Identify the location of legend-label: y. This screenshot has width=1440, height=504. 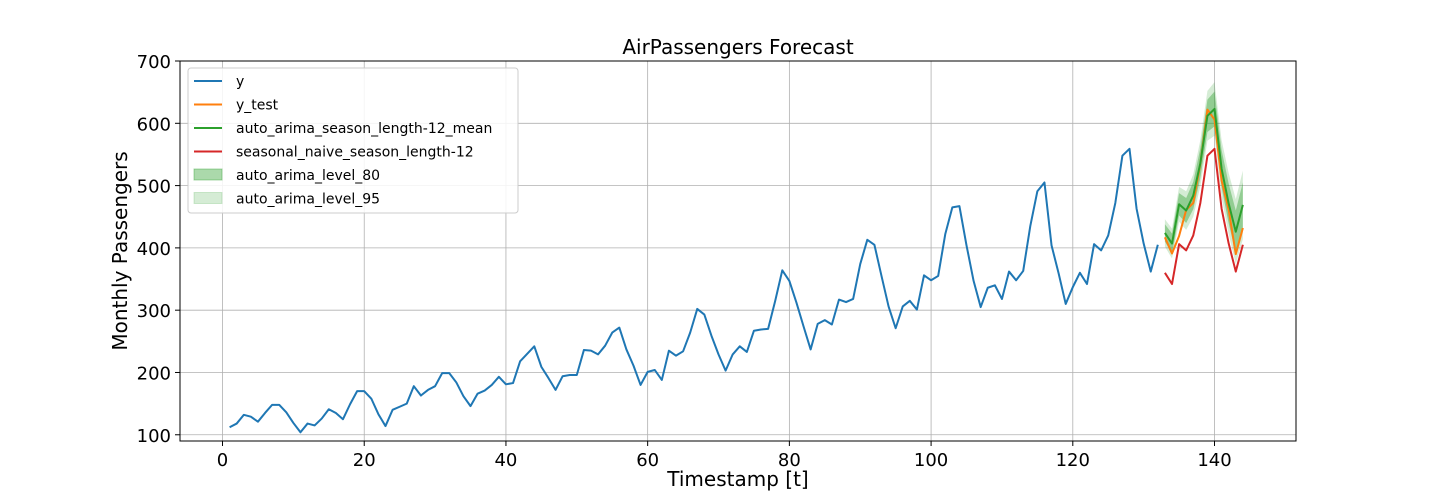
(240, 82).